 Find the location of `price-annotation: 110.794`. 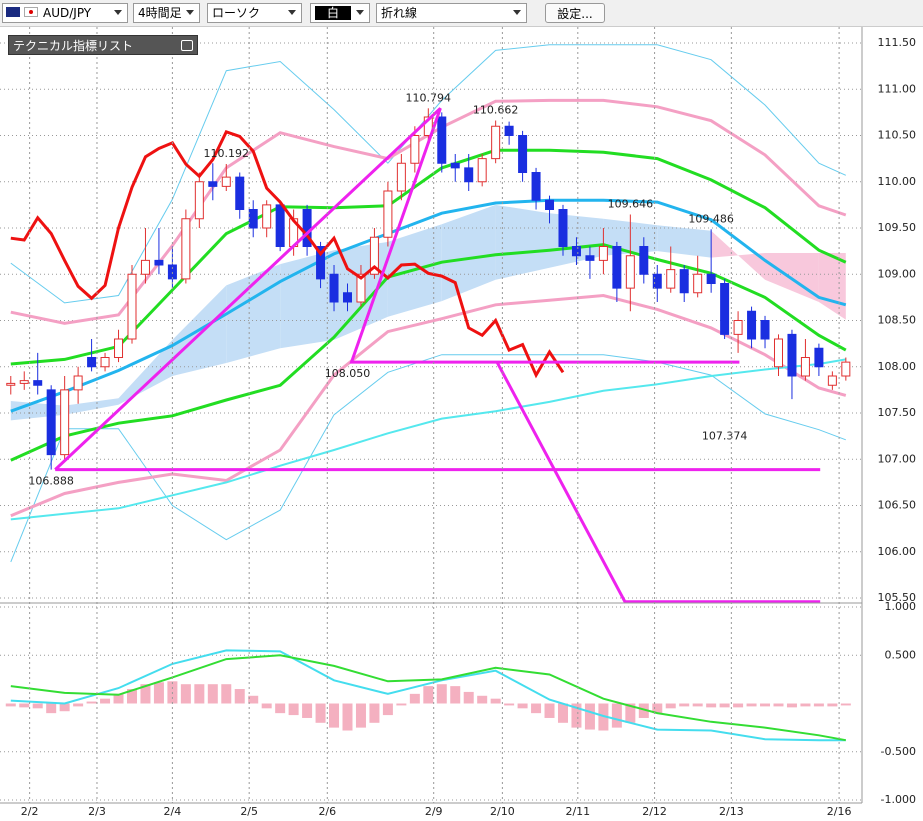

price-annotation: 110.794 is located at coordinates (429, 97).